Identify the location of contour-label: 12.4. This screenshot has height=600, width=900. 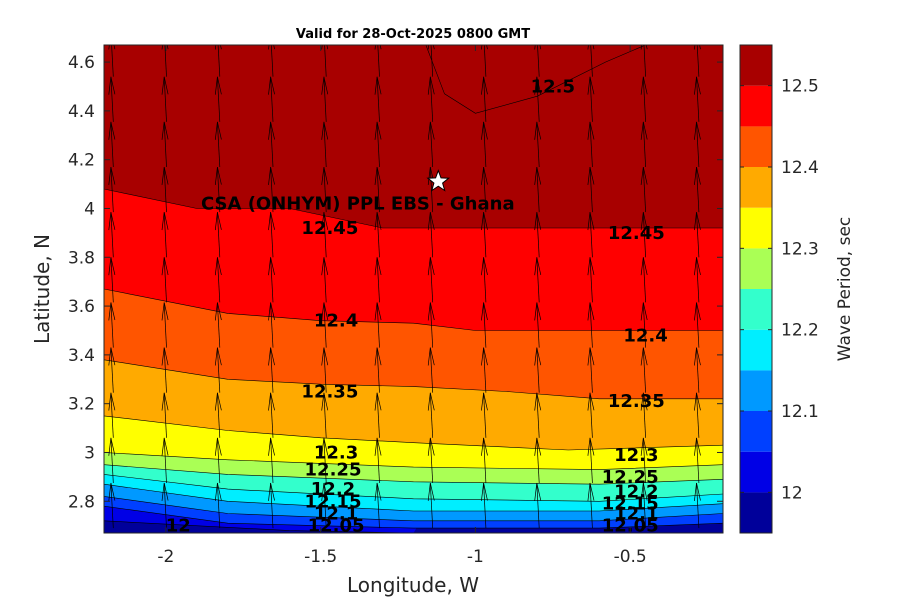
(336, 321).